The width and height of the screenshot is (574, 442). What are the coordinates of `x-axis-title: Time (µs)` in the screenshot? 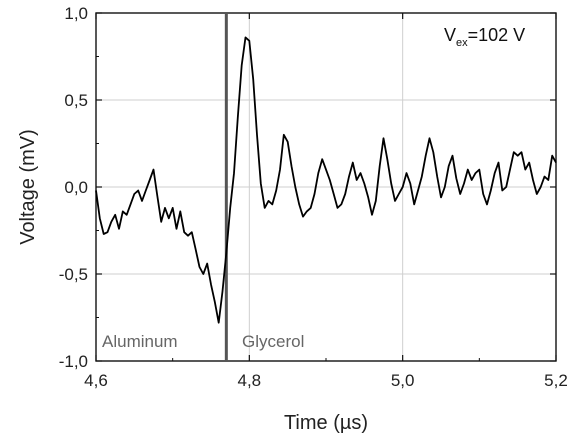 It's located at (326, 423).